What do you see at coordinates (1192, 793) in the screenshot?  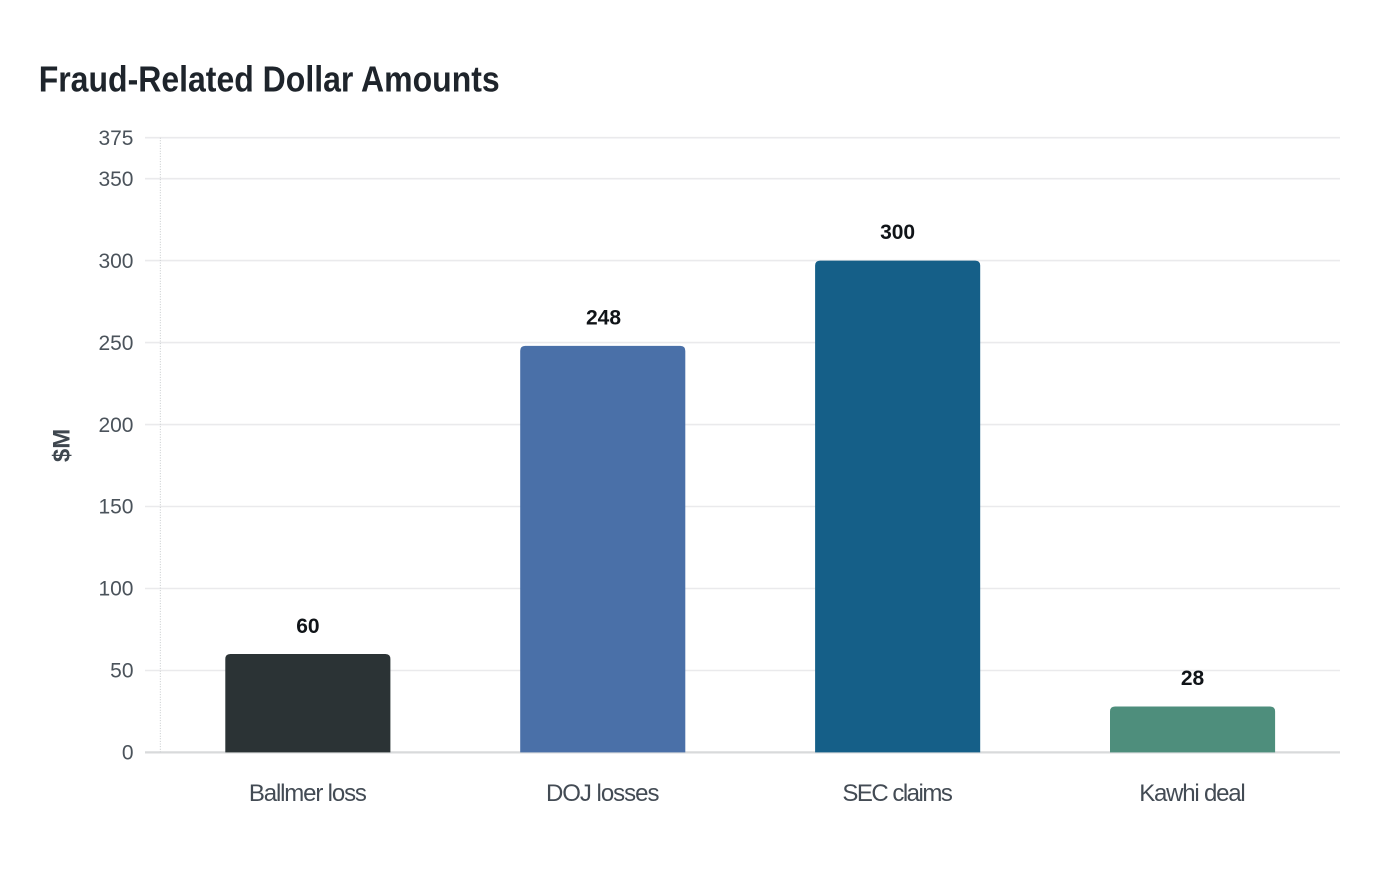 I see `svg-text: Kawhi deal` at bounding box center [1192, 793].